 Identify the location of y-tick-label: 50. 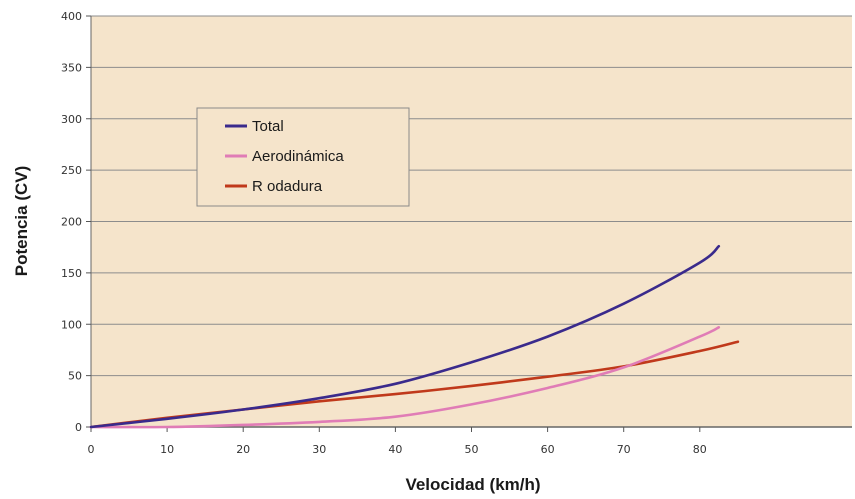
(75, 376).